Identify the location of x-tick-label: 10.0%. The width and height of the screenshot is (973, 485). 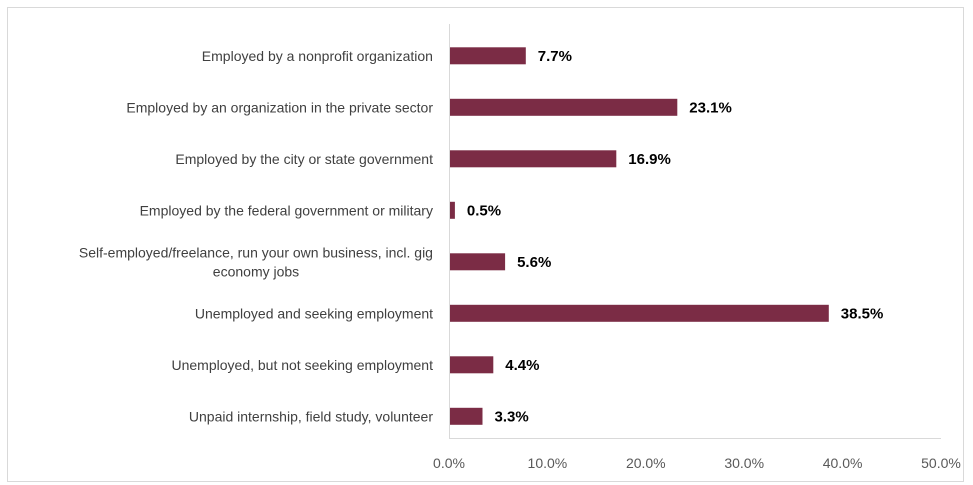
(548, 463).